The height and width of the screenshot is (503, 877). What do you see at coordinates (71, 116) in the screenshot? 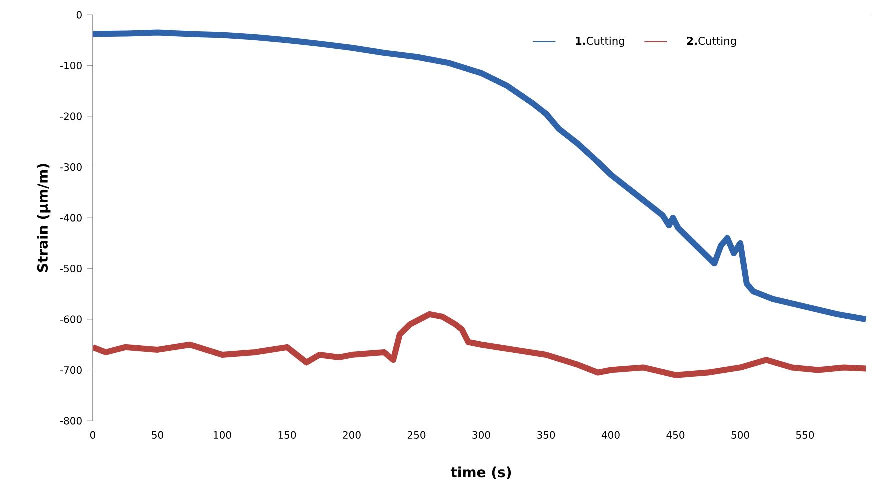
I see `y-tick-label: -200` at bounding box center [71, 116].